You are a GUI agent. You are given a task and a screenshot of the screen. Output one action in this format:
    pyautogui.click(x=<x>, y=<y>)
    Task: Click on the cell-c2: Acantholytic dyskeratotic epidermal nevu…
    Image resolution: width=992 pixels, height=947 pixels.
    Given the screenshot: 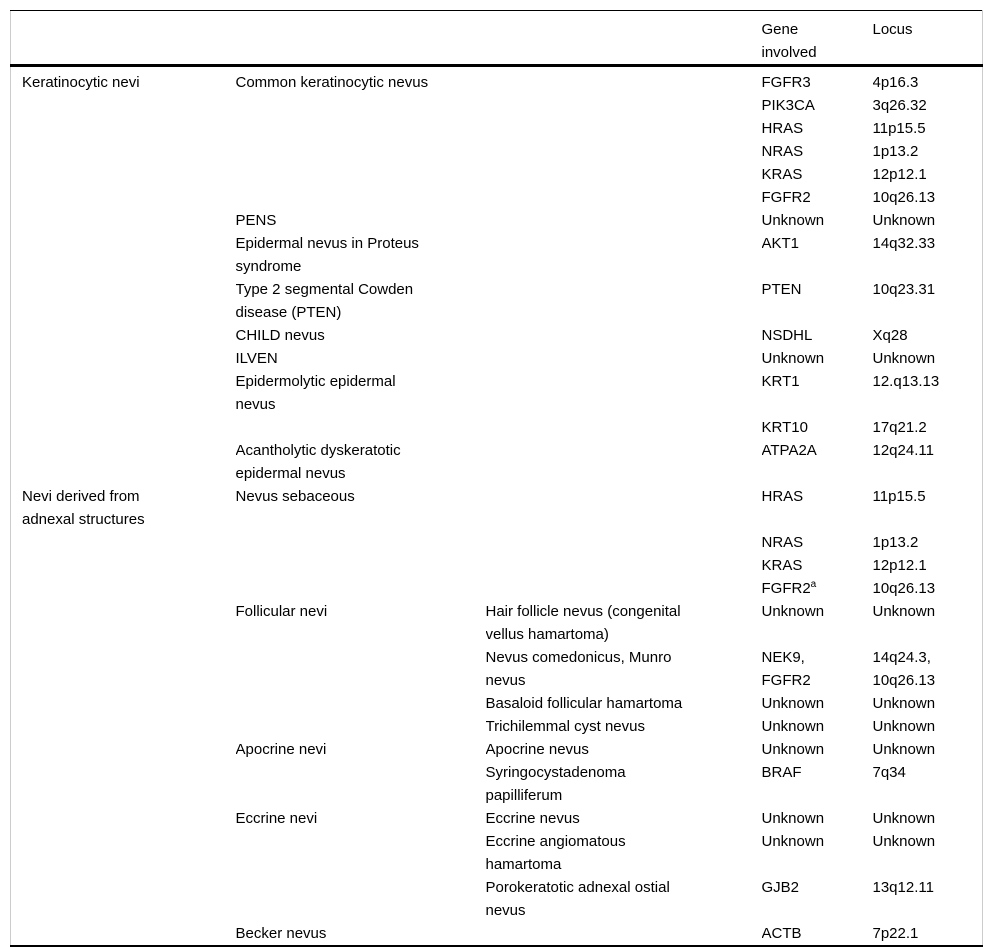 What is the action you would take?
    pyautogui.click(x=361, y=462)
    